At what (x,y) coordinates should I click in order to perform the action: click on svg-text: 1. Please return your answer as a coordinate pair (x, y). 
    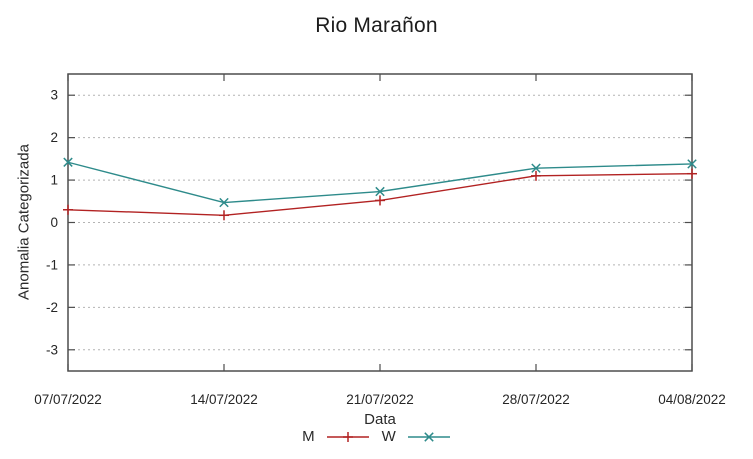
    Looking at the image, I should click on (54, 180).